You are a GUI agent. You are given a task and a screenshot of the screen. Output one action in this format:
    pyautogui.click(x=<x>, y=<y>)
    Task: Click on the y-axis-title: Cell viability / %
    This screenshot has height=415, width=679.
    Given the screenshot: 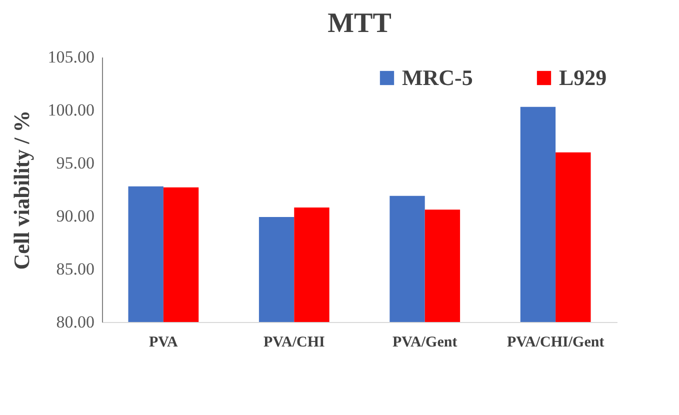 What is the action you would take?
    pyautogui.click(x=21, y=190)
    